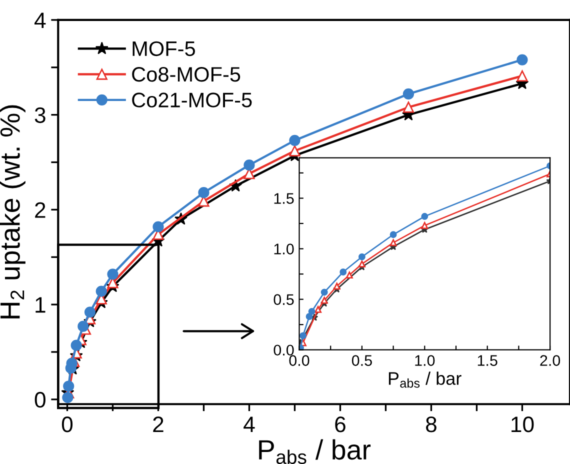 Image resolution: width=570 pixels, height=464 pixels. What do you see at coordinates (13, 211) in the screenshot?
I see `y-axis-title: H$_{2}$ uptake (wt. %)` at bounding box center [13, 211].